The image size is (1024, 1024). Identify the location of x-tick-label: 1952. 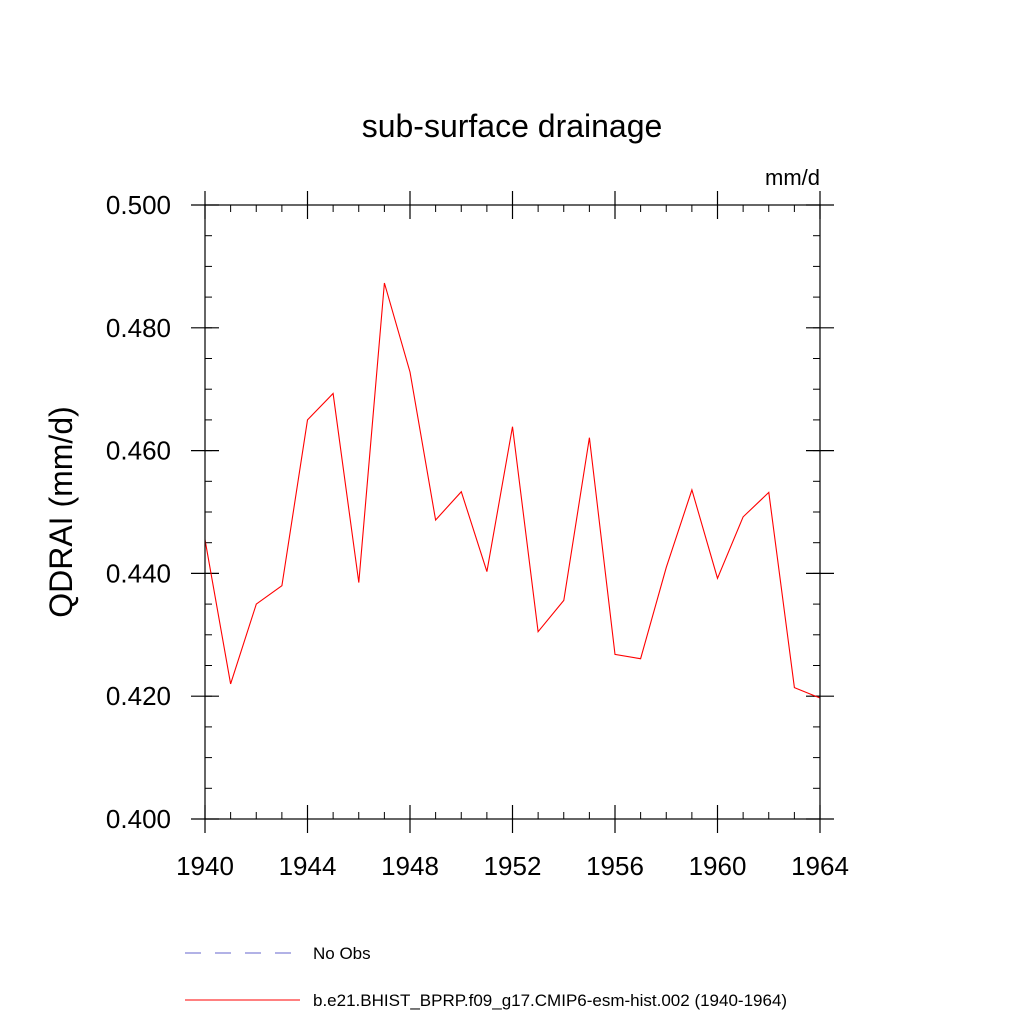
(513, 866).